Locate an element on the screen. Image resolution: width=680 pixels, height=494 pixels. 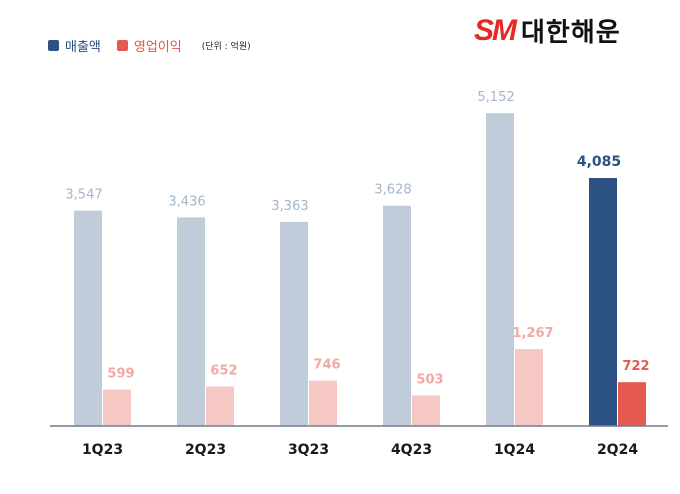
profit-label-2Q24: 722 is located at coordinates (635, 366).